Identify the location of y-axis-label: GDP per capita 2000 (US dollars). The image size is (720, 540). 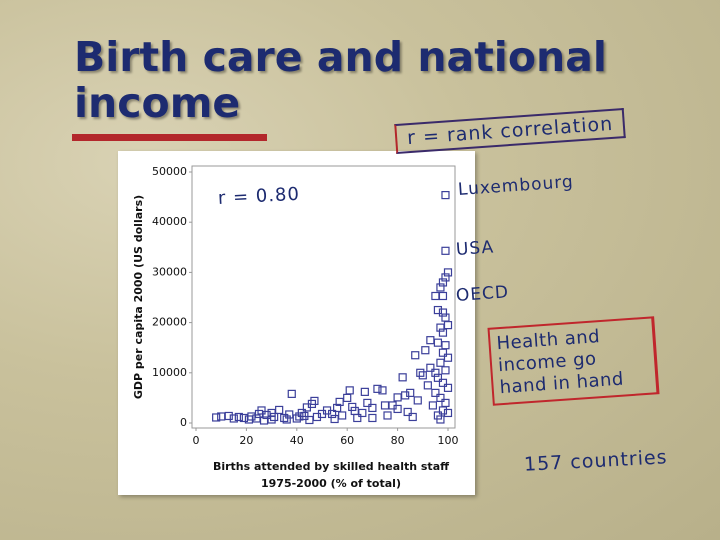
(138, 297).